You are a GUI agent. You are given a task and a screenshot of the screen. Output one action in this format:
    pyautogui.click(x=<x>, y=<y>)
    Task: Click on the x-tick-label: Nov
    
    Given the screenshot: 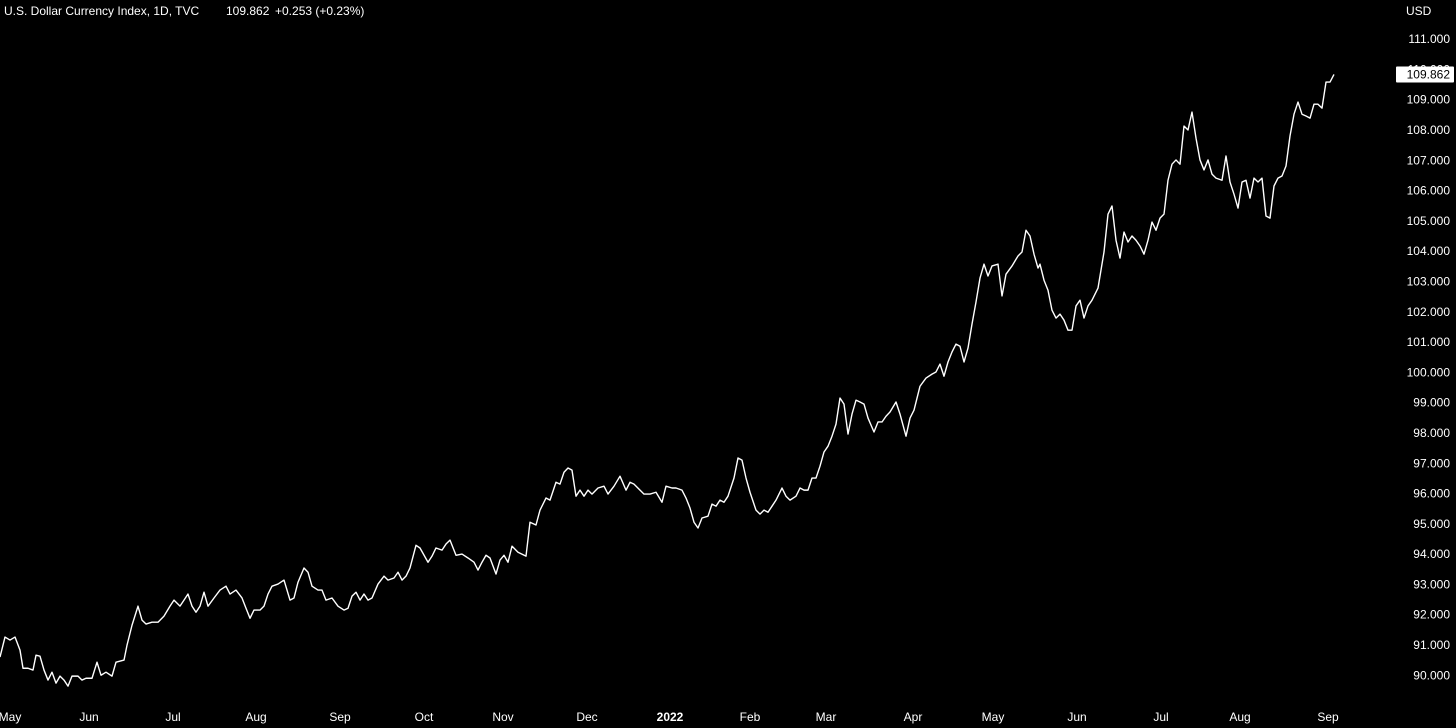 What is the action you would take?
    pyautogui.click(x=502, y=717)
    